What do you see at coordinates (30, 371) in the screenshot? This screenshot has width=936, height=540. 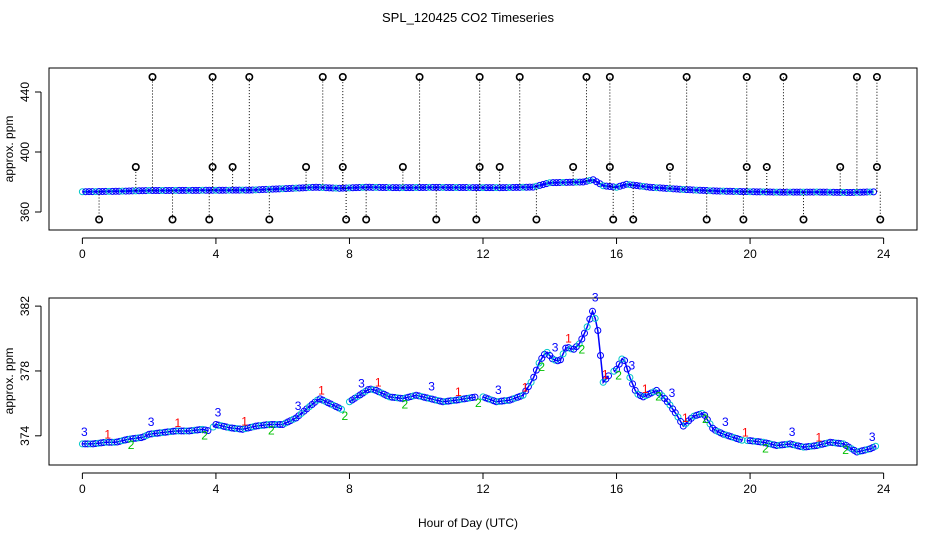 I see `bottom-y-axis: 374 378 382` at bounding box center [30, 371].